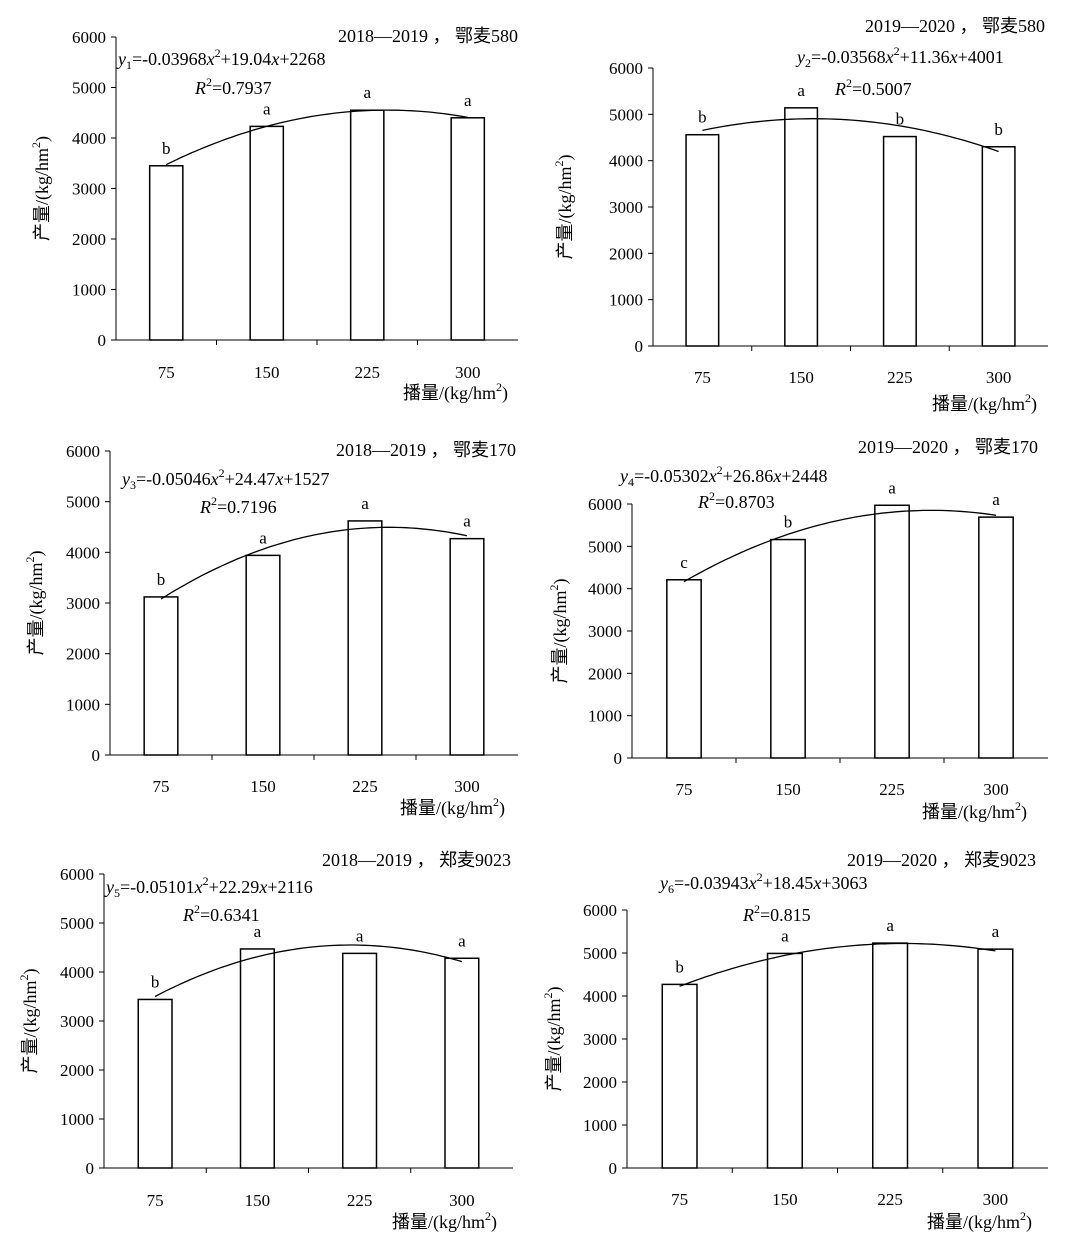  I want to click on r-squared: R2=0.8703, so click(736, 500).